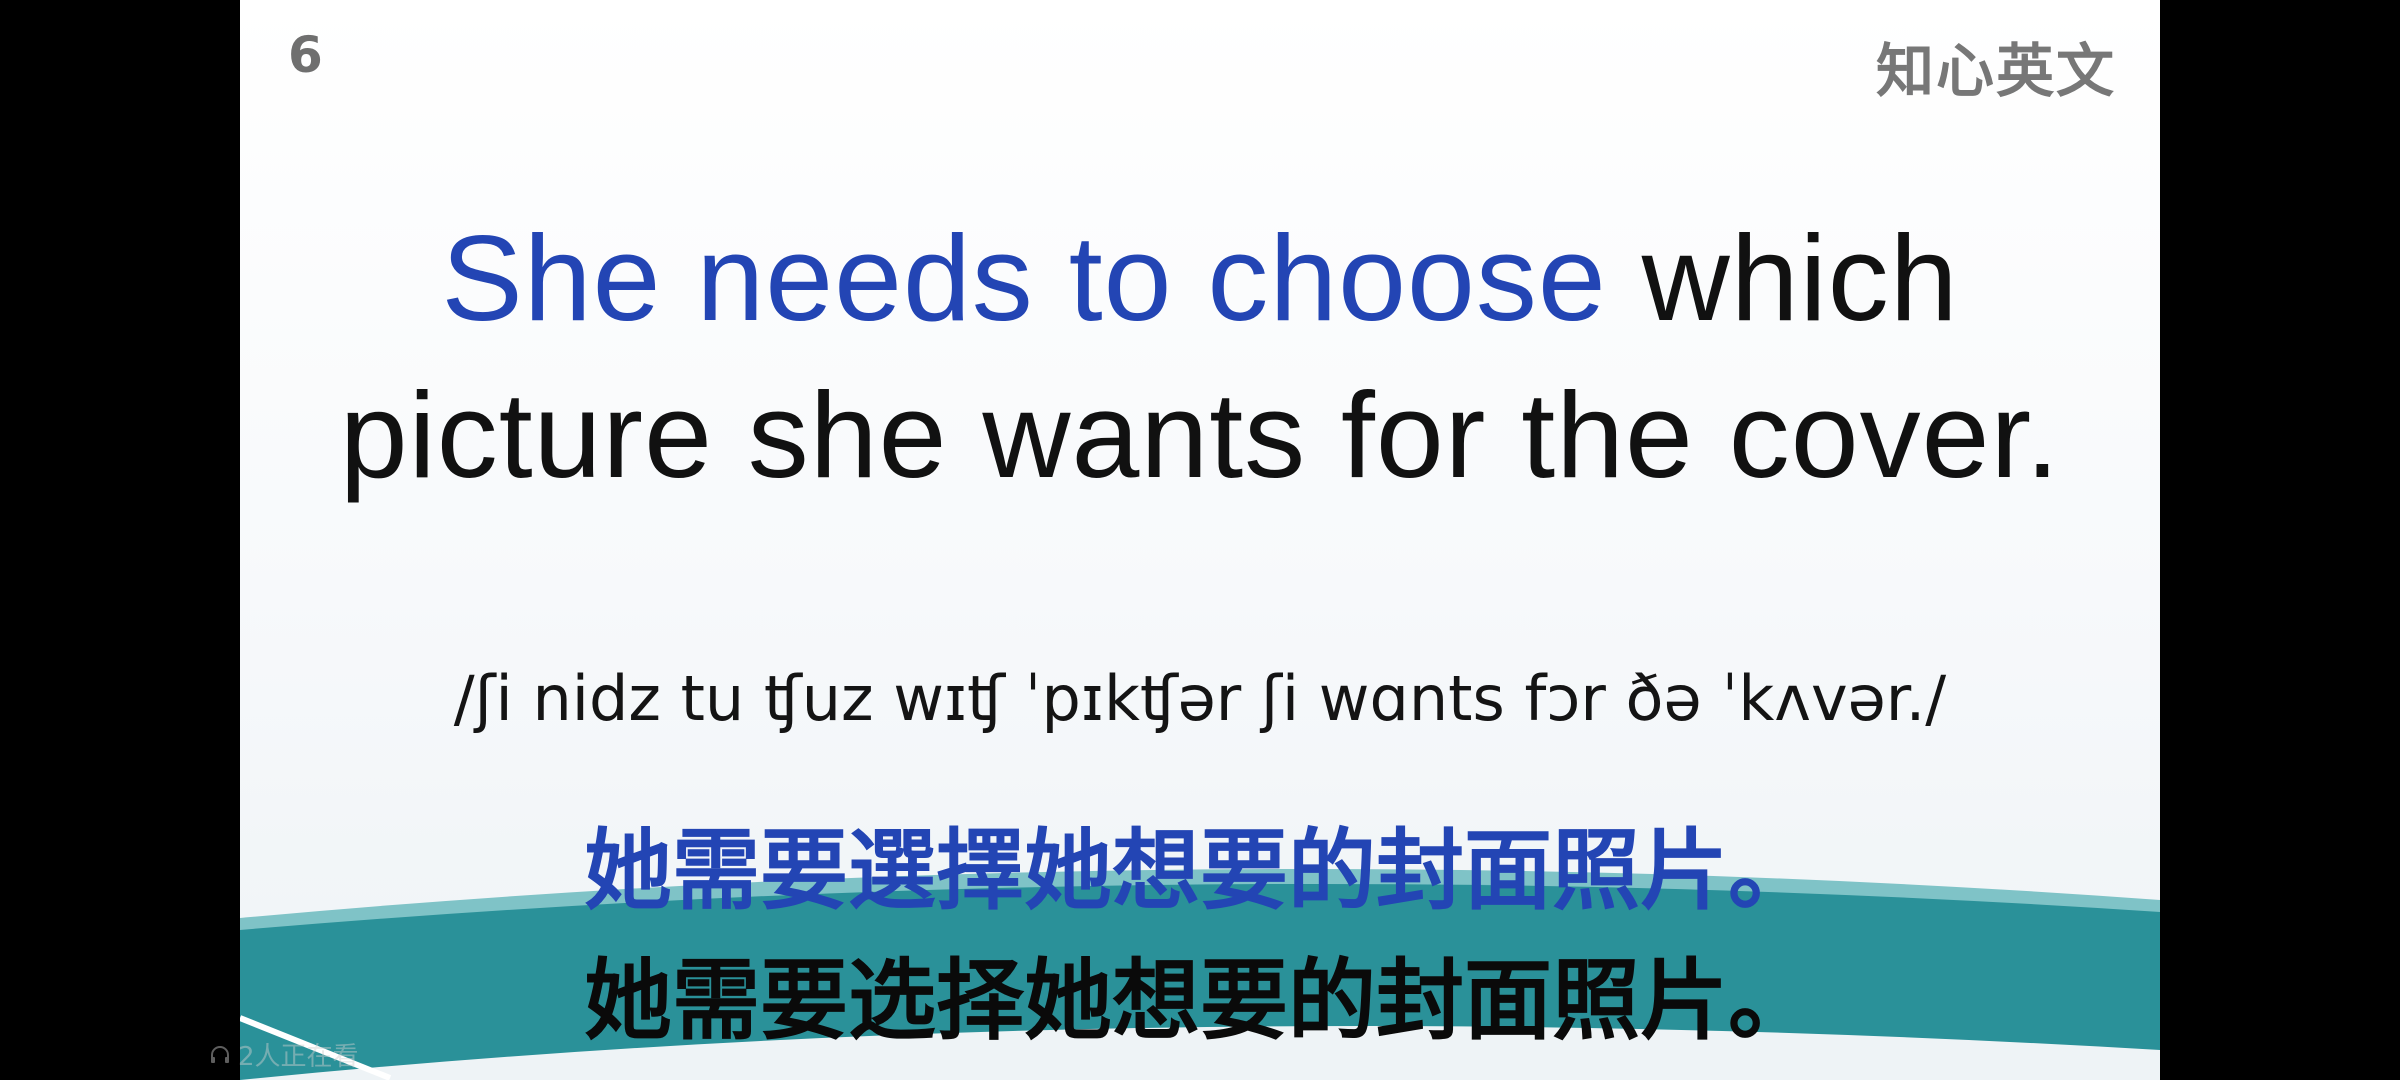 The width and height of the screenshot is (2400, 1080). I want to click on translation-simplified: 她需要选择她想要的封面照片。, so click(1199, 1000).